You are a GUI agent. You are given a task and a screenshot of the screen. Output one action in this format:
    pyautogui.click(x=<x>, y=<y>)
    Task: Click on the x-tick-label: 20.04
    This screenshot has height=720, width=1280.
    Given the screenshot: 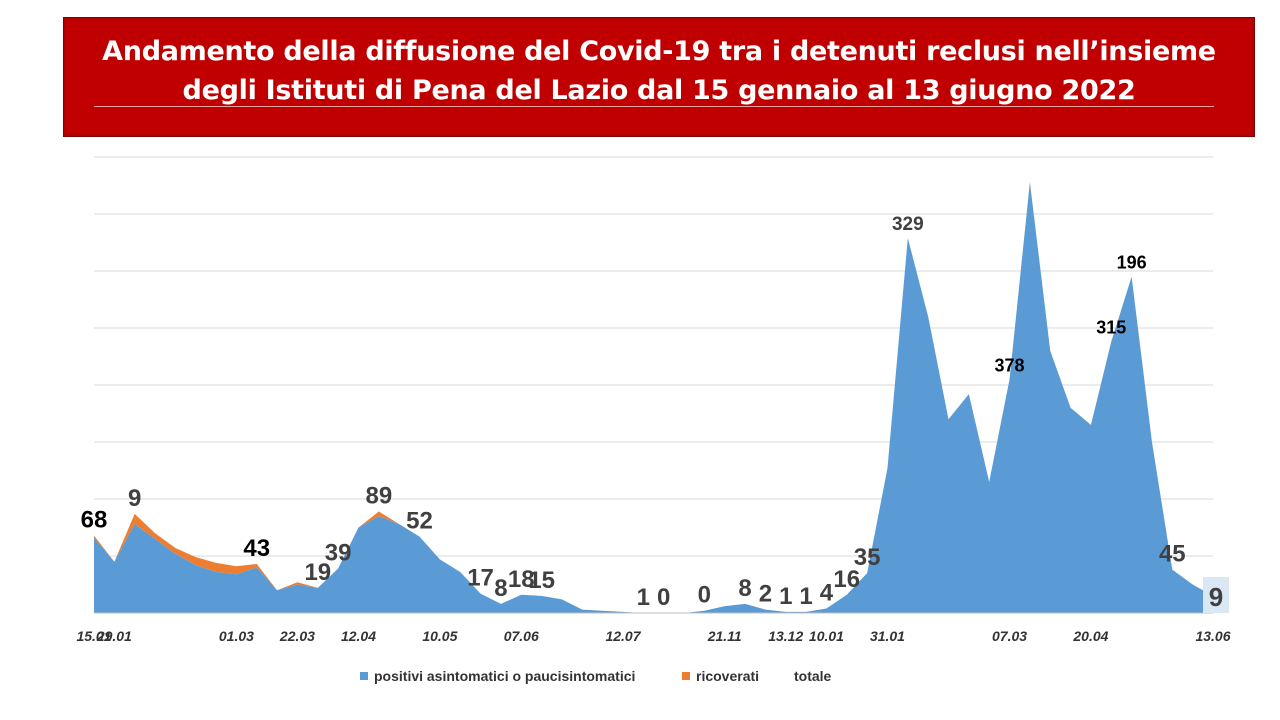 What is the action you would take?
    pyautogui.click(x=1090, y=636)
    